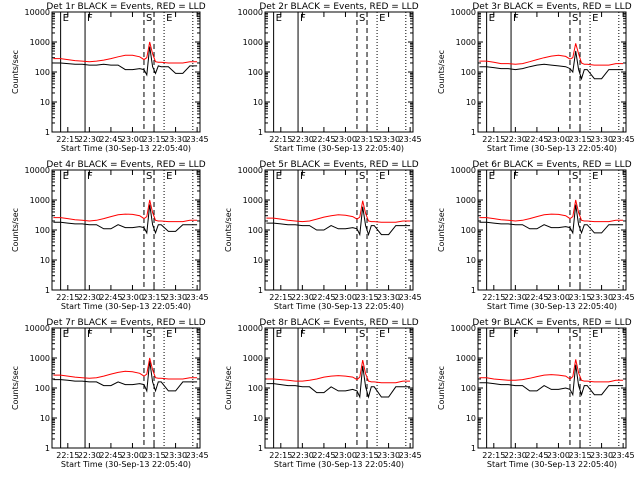 The width and height of the screenshot is (640, 480). What do you see at coordinates (175, 297) in the screenshot?
I see `x-tick-label: 23:30` at bounding box center [175, 297].